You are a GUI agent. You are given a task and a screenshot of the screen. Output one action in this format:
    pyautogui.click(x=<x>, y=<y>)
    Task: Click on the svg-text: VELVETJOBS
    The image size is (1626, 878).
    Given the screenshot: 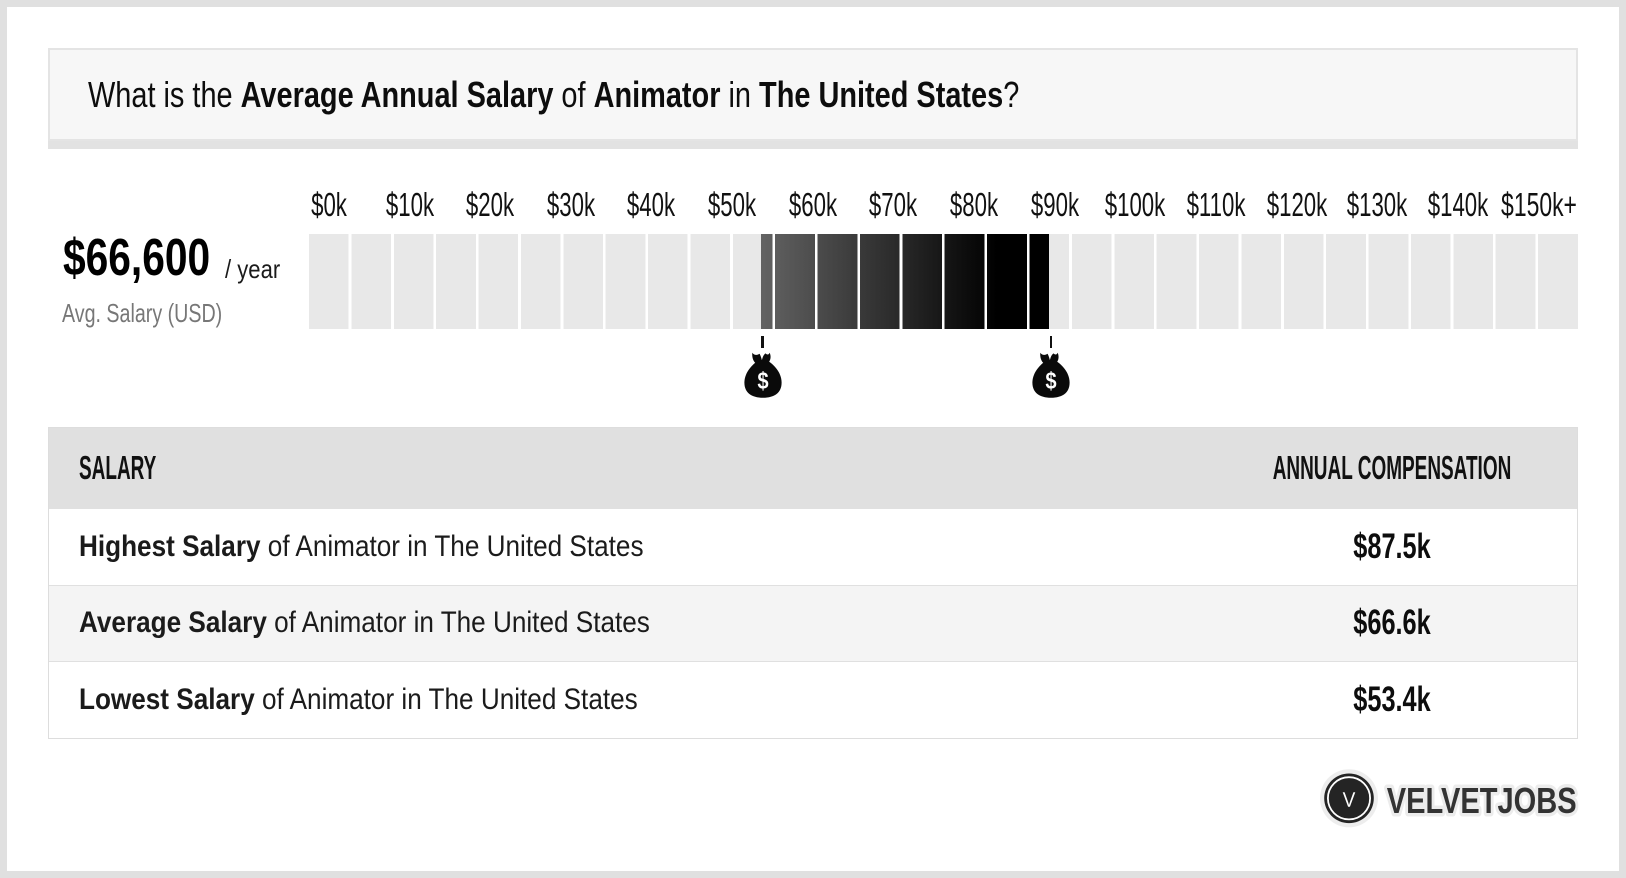 What is the action you would take?
    pyautogui.click(x=1482, y=800)
    